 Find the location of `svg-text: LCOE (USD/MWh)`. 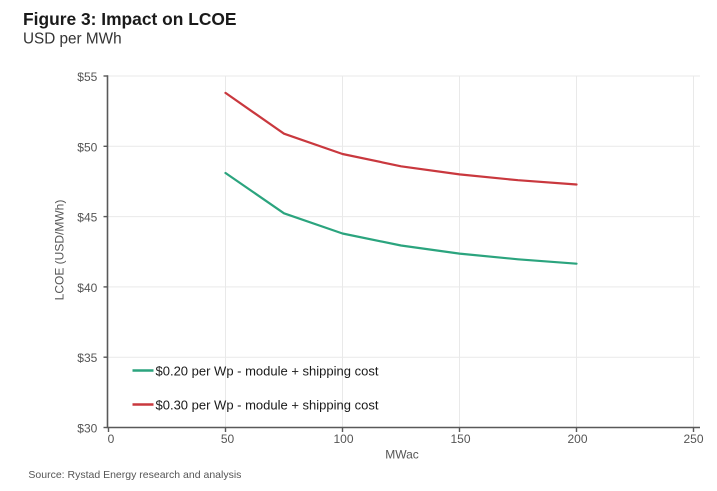

svg-text: LCOE (USD/MWh) is located at coordinates (60, 250).